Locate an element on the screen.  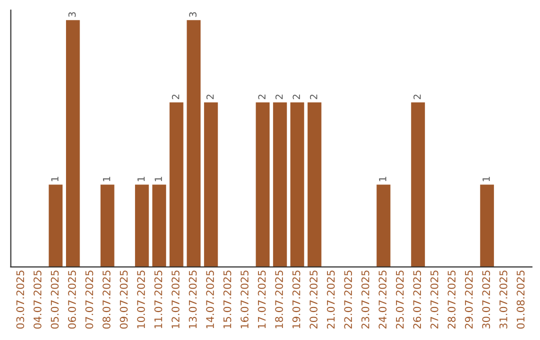
x-tick-label: 18.07.2025 is located at coordinates (279, 299).